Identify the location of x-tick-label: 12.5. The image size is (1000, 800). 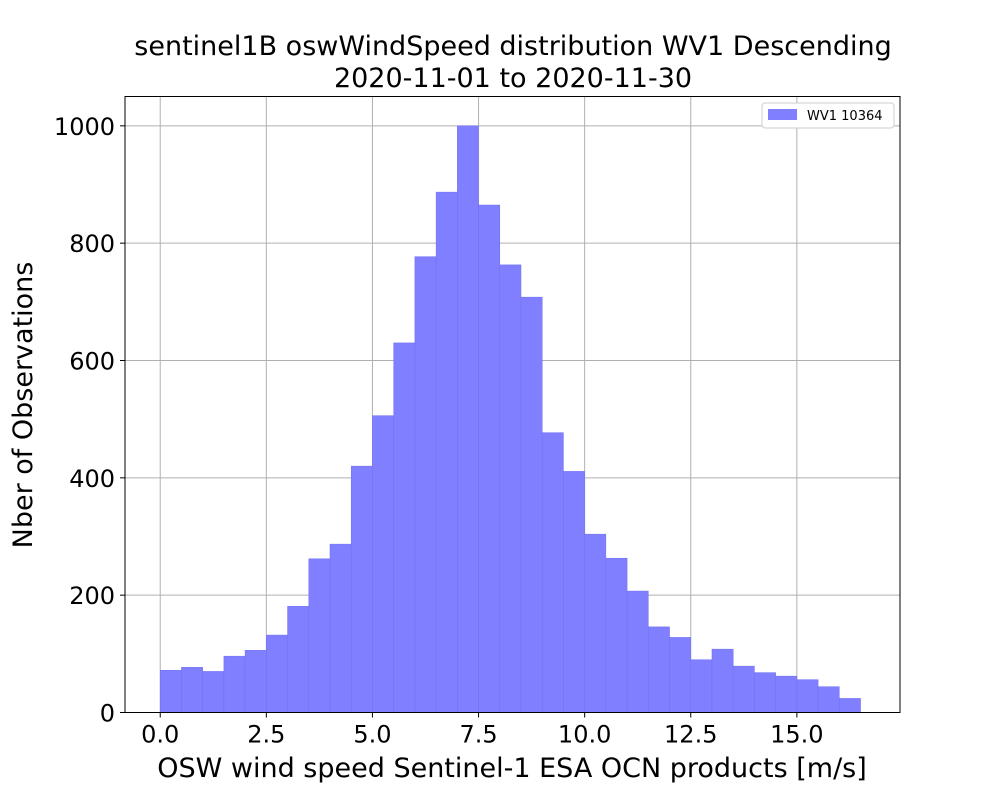
(690, 735).